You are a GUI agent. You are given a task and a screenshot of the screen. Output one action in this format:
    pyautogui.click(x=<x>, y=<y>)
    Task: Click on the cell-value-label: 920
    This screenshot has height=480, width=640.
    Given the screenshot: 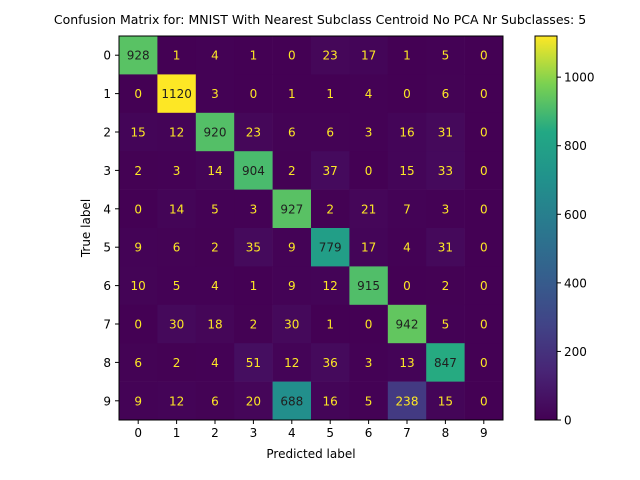 What is the action you would take?
    pyautogui.click(x=215, y=133)
    